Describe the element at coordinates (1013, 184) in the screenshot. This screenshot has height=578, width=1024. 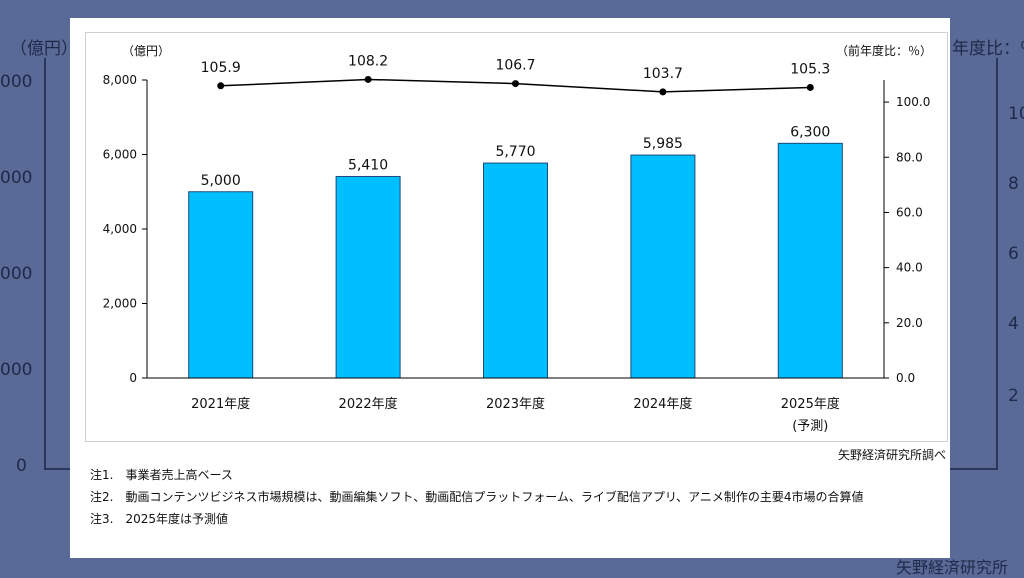
I see `bg-right-tick: 8` at that location.